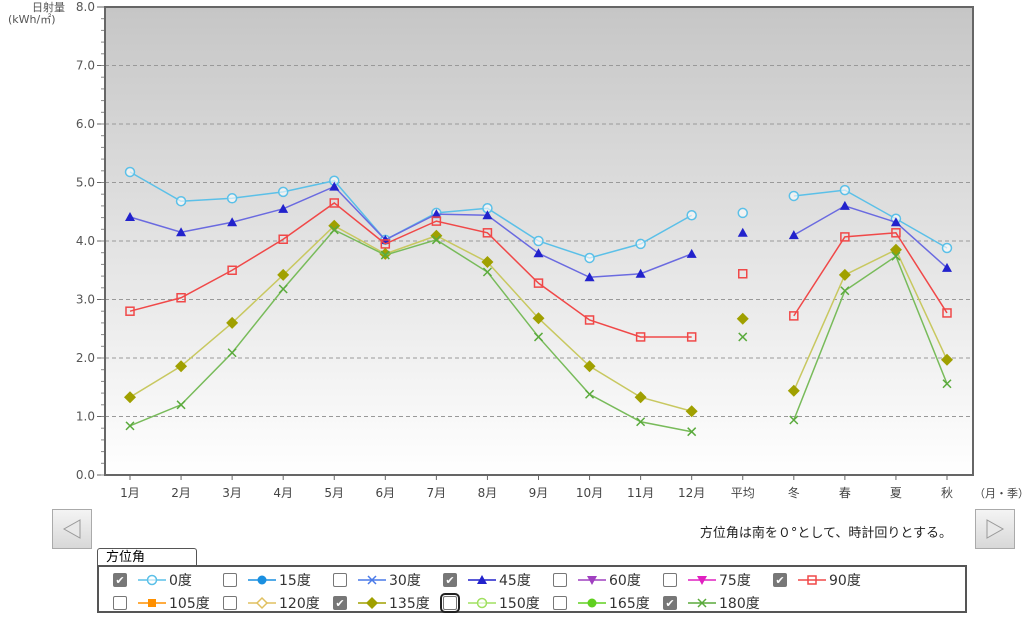 The width and height of the screenshot is (1024, 627). What do you see at coordinates (85, 241) in the screenshot?
I see `y-tick-label: 4.0` at bounding box center [85, 241].